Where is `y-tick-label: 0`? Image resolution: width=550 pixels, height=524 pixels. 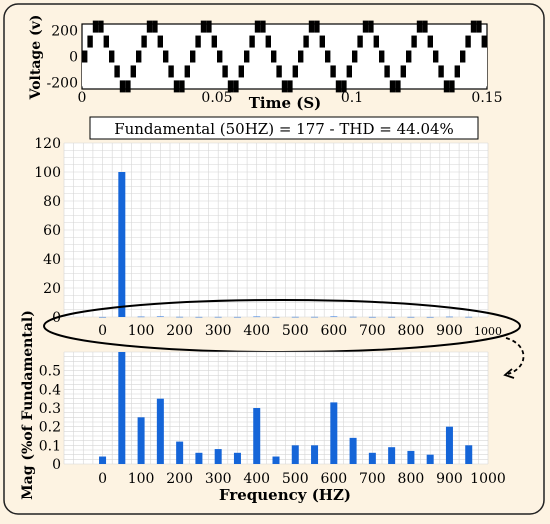 y-tick-label: 0 is located at coordinates (56, 465).